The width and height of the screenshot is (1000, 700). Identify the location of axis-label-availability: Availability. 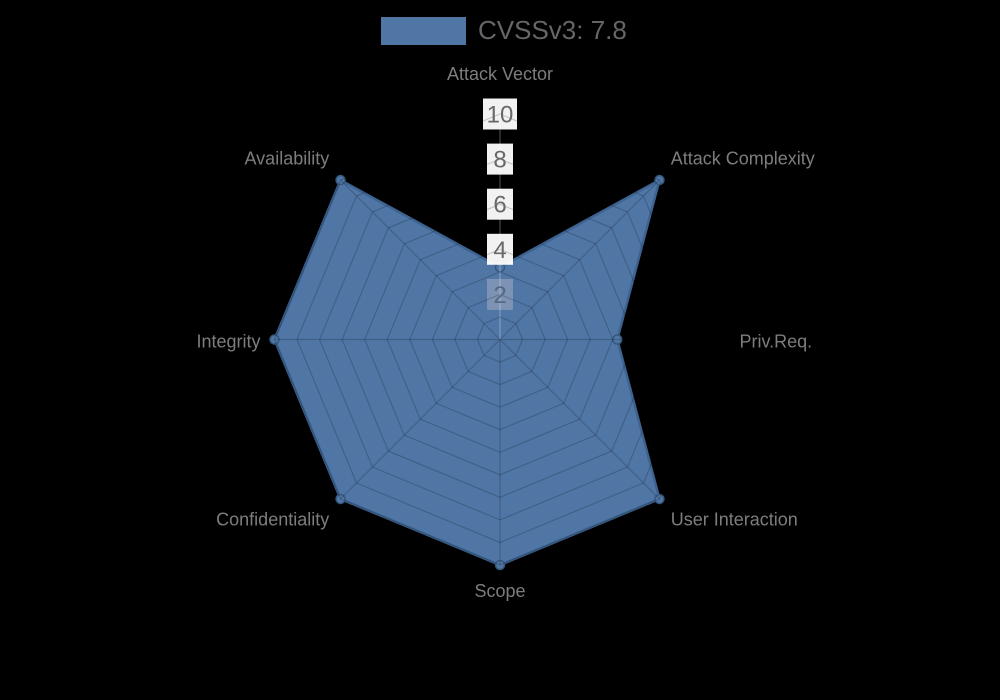
(287, 159).